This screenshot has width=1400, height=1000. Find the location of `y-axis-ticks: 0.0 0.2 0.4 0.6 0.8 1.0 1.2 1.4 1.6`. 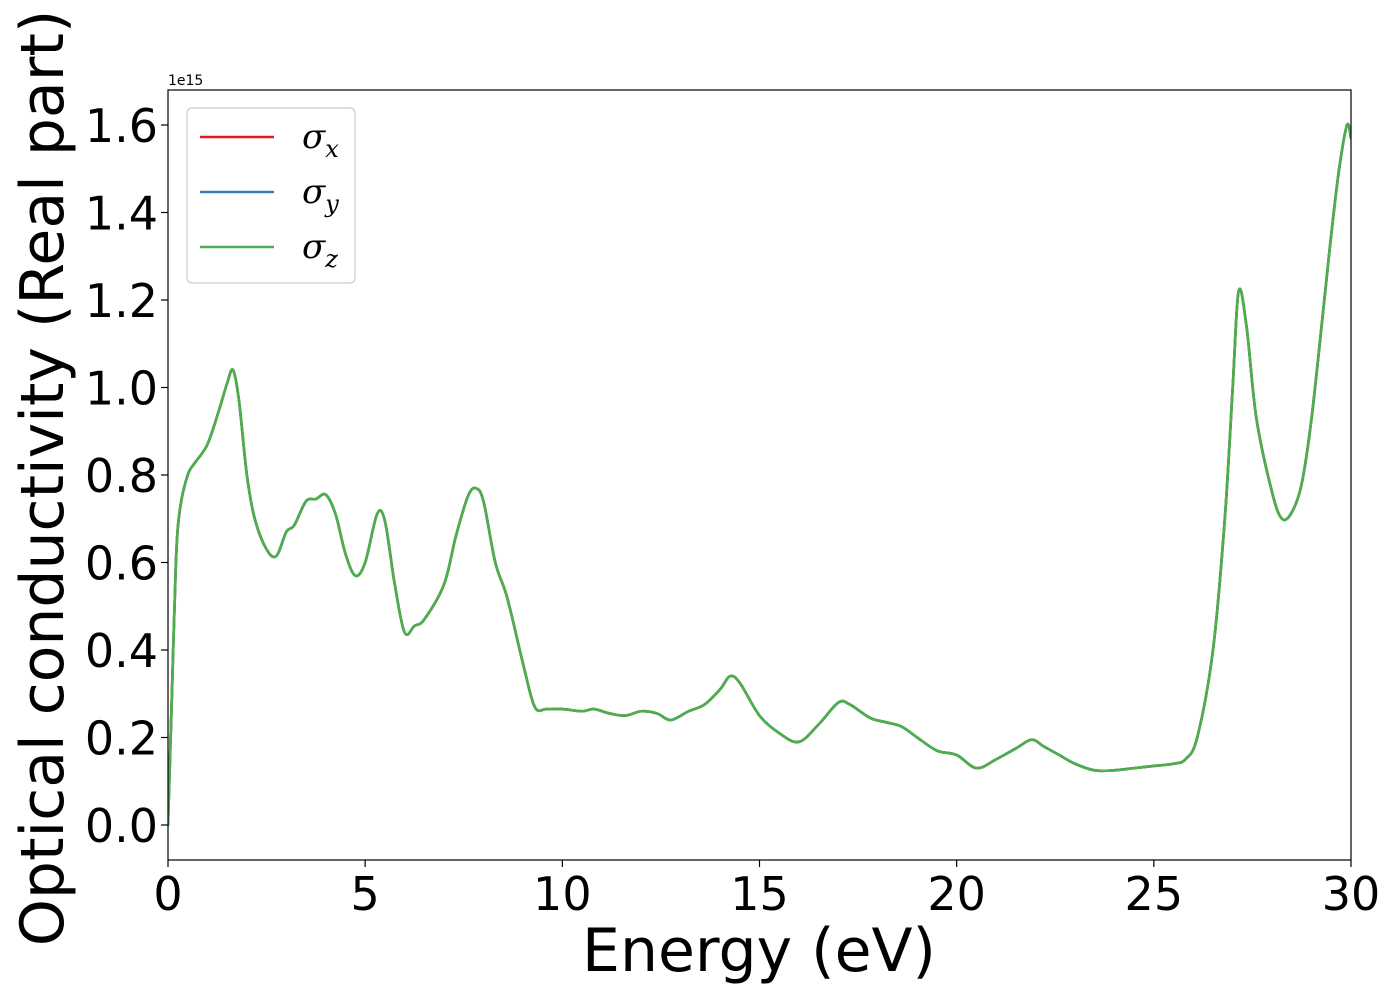

y-axis-ticks: 0.0 0.2 0.4 0.6 0.8 1.0 1.2 1.4 1.6 is located at coordinates (126, 476).